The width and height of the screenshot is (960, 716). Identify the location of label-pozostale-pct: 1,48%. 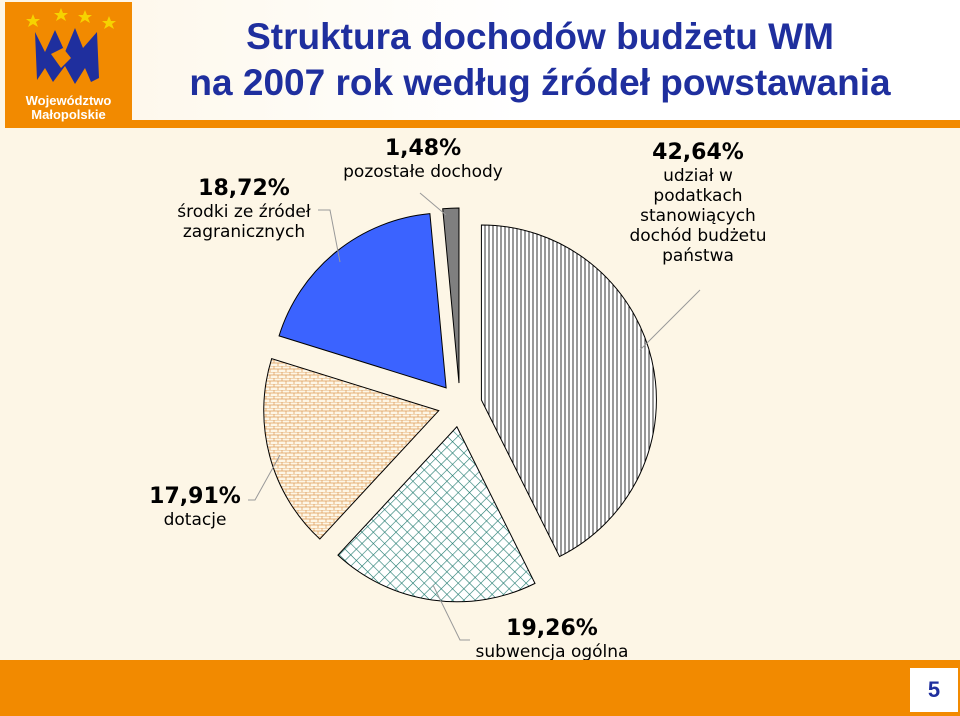
(423, 148).